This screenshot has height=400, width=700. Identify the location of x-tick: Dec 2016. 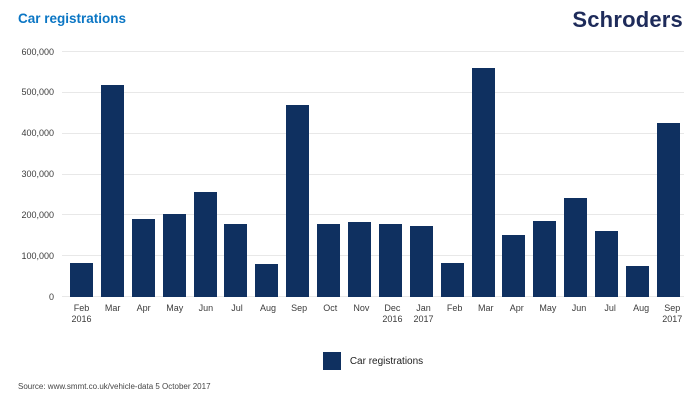
(392, 314).